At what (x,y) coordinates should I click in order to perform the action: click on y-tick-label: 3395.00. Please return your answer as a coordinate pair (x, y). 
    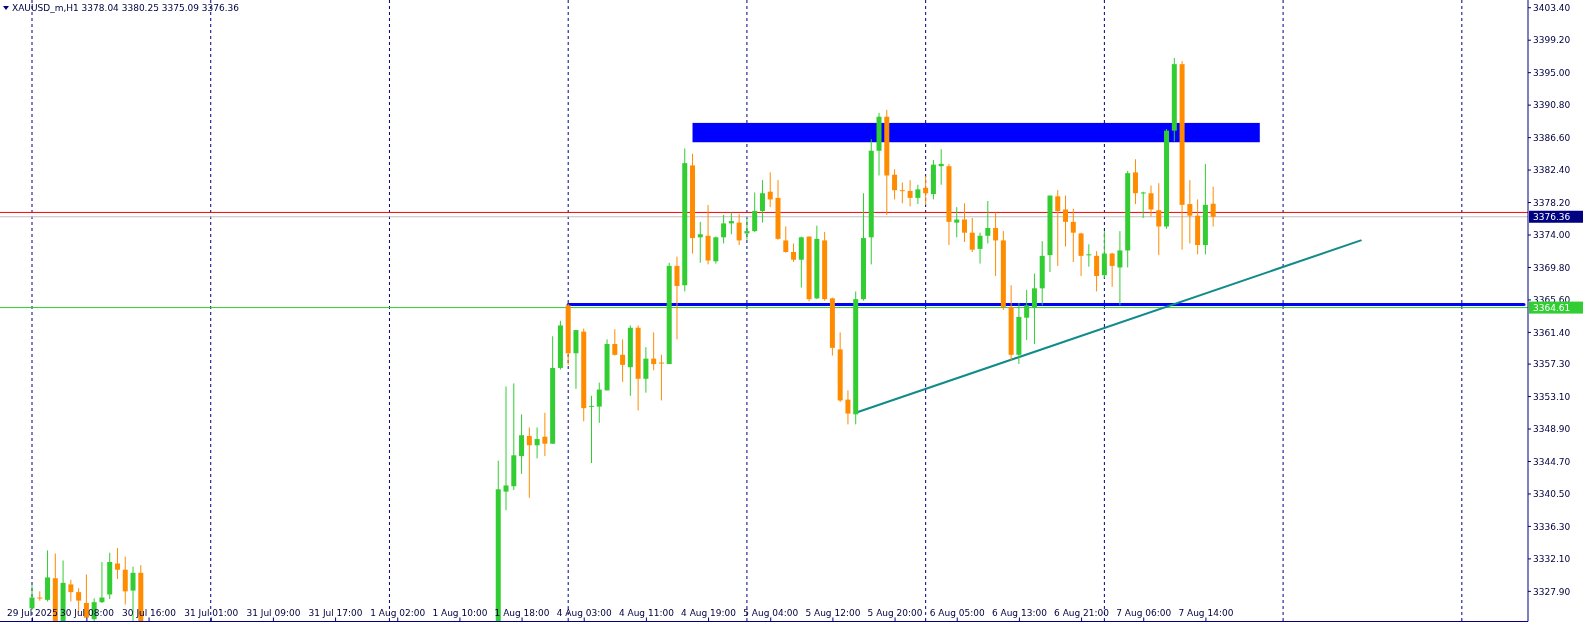
    Looking at the image, I should click on (1552, 72).